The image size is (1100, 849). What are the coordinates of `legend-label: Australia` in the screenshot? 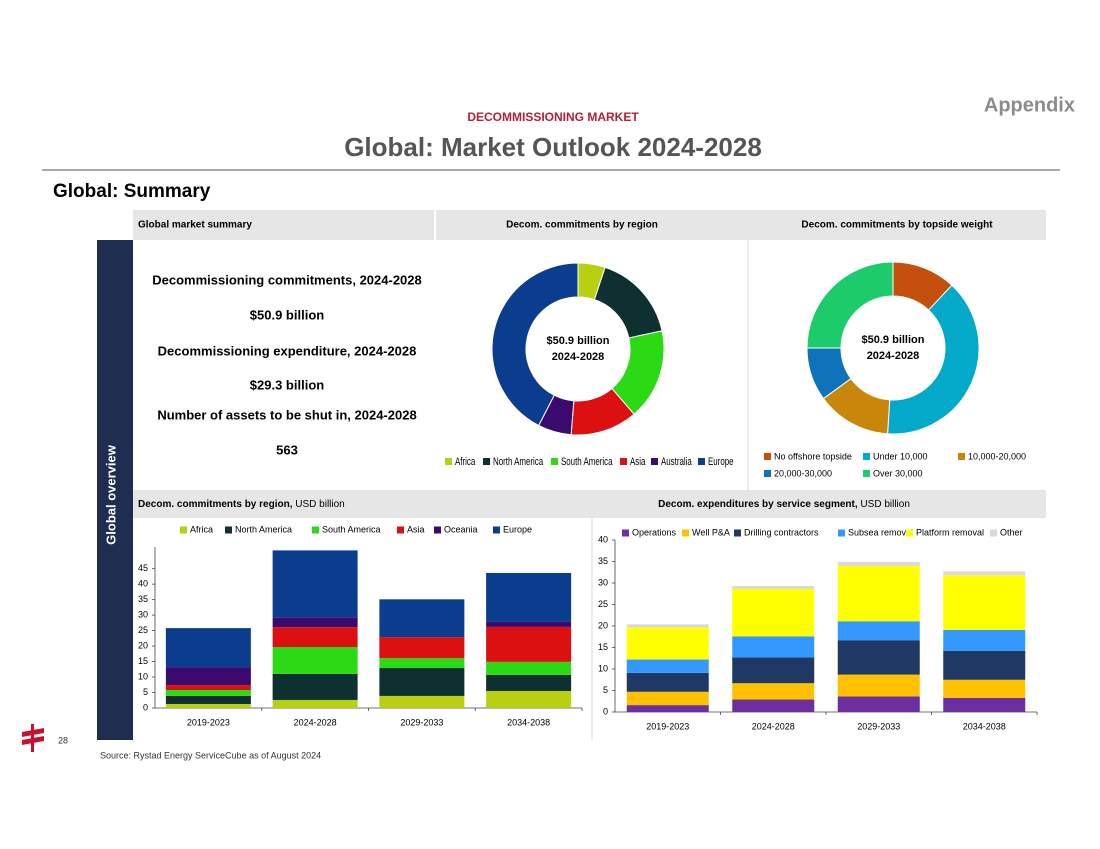 It's located at (676, 462).